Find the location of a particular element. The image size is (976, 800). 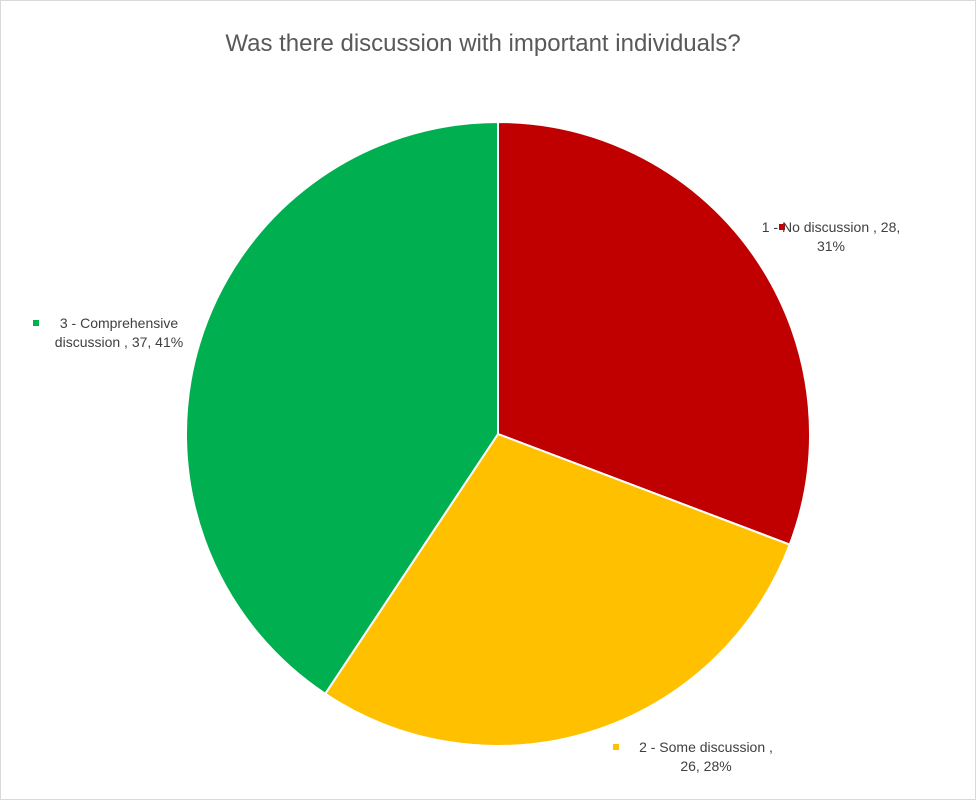

data-label-2-some-discussion: 2 - Some discussion , 26, 28% is located at coordinates (693, 756).